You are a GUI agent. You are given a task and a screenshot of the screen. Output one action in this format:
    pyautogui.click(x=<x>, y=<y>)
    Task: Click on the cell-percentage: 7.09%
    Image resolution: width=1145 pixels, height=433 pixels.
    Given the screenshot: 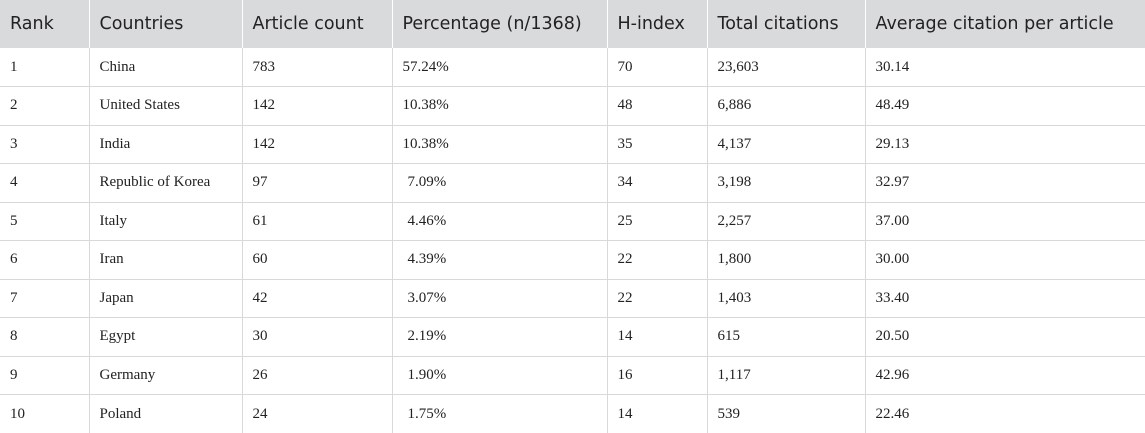 What is the action you would take?
    pyautogui.click(x=500, y=182)
    